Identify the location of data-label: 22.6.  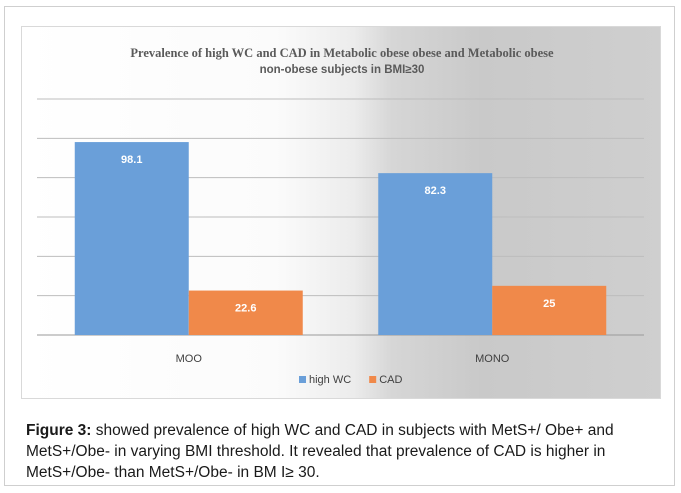
(245, 309).